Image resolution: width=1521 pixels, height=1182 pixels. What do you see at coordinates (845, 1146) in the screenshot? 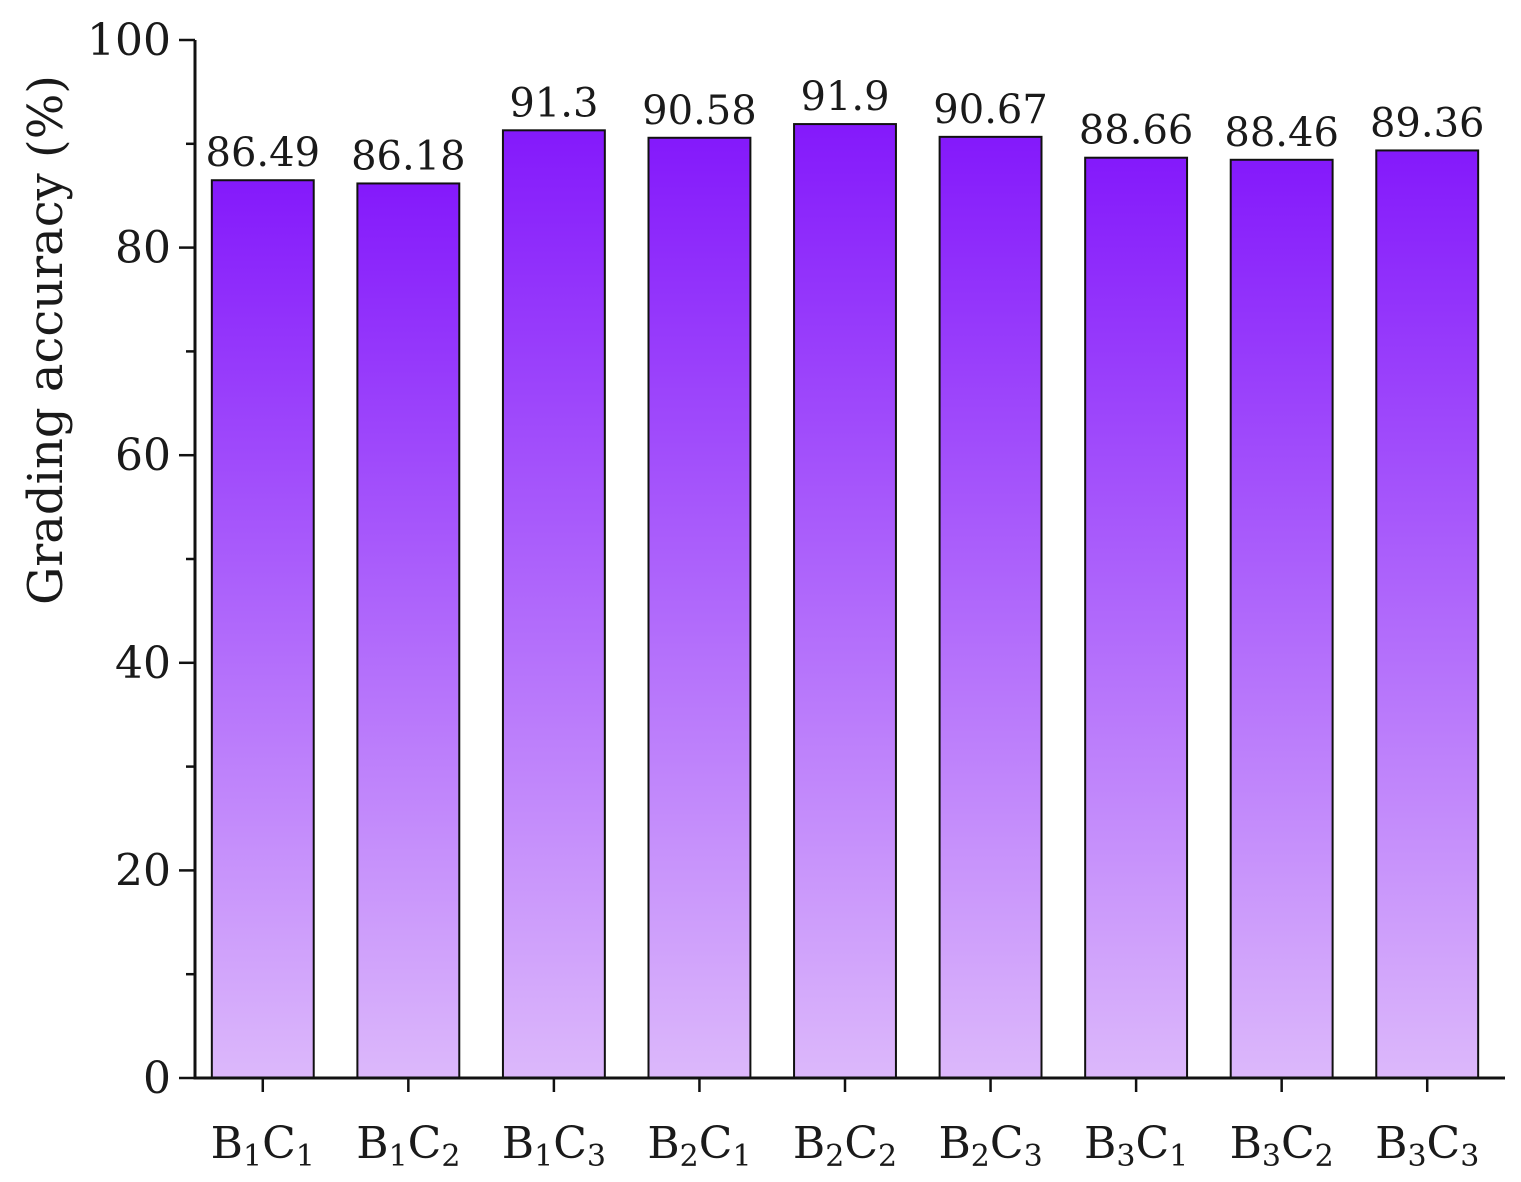
I see `category-label-4: B2C2` at bounding box center [845, 1146].